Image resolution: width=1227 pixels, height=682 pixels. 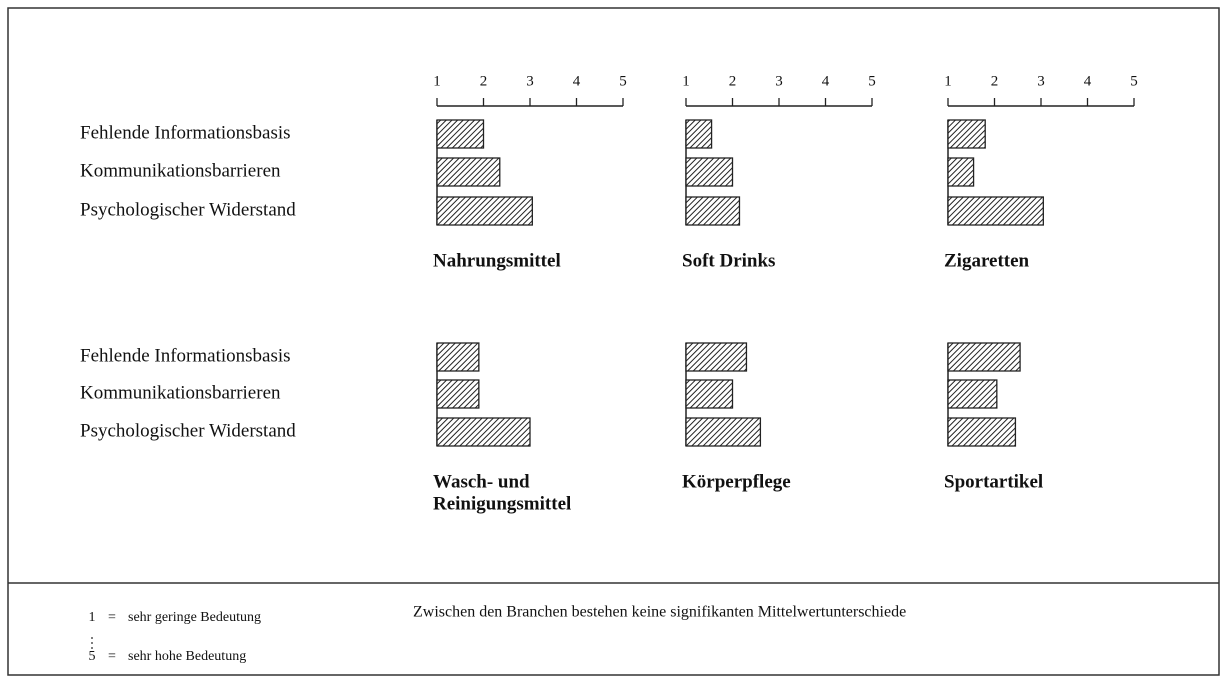 What do you see at coordinates (736, 481) in the screenshot?
I see `chart-title: Körperpflege` at bounding box center [736, 481].